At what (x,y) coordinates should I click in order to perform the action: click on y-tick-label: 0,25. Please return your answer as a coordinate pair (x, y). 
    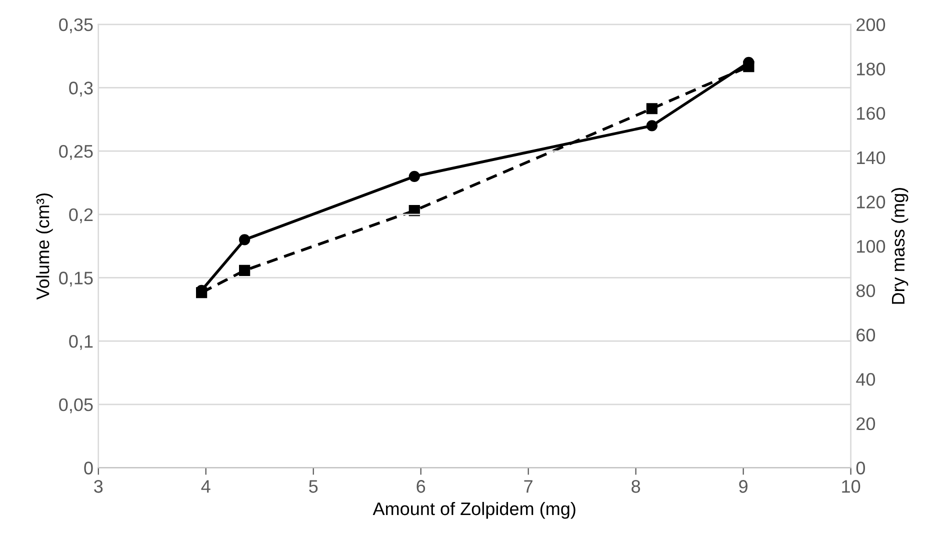
    Looking at the image, I should click on (76, 152).